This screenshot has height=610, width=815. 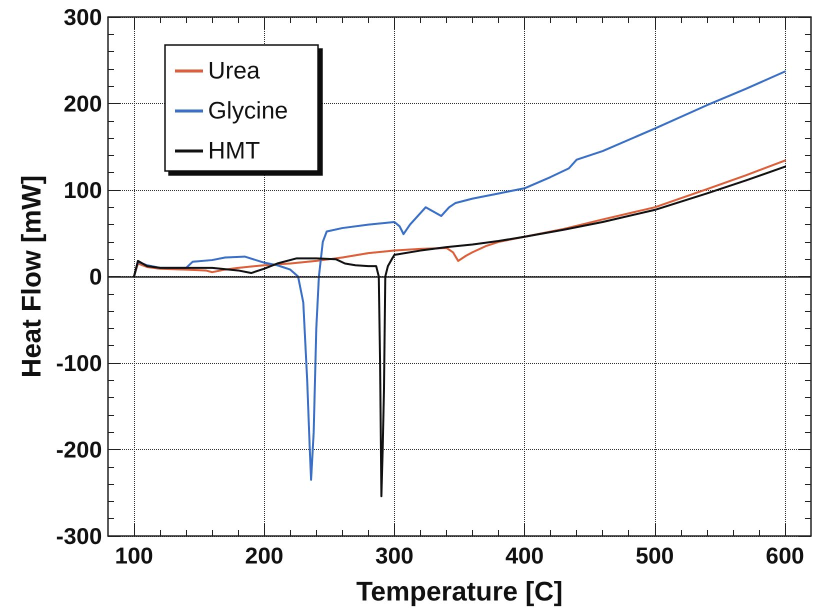 What do you see at coordinates (655, 555) in the screenshot?
I see `x-tick-label: 500` at bounding box center [655, 555].